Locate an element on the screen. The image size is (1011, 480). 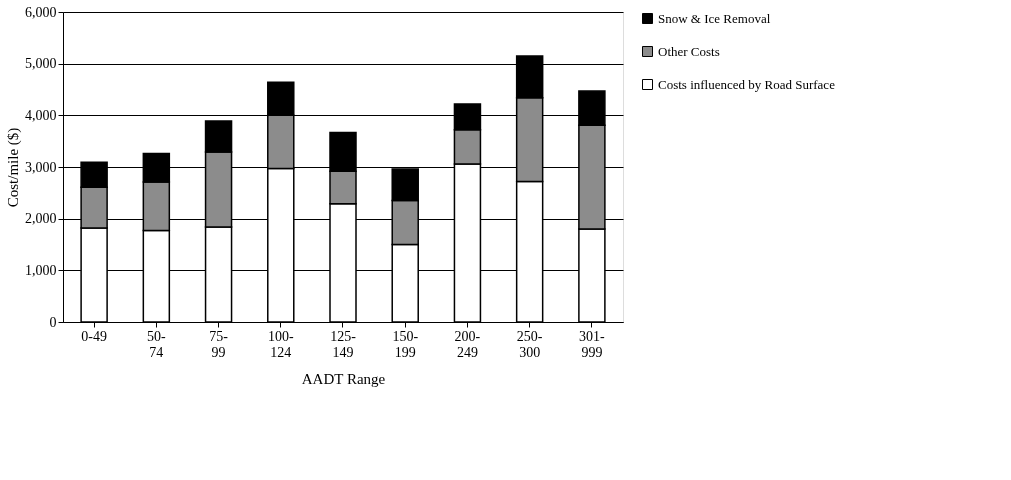
x-tick-label: 125- 149 is located at coordinates (343, 344).